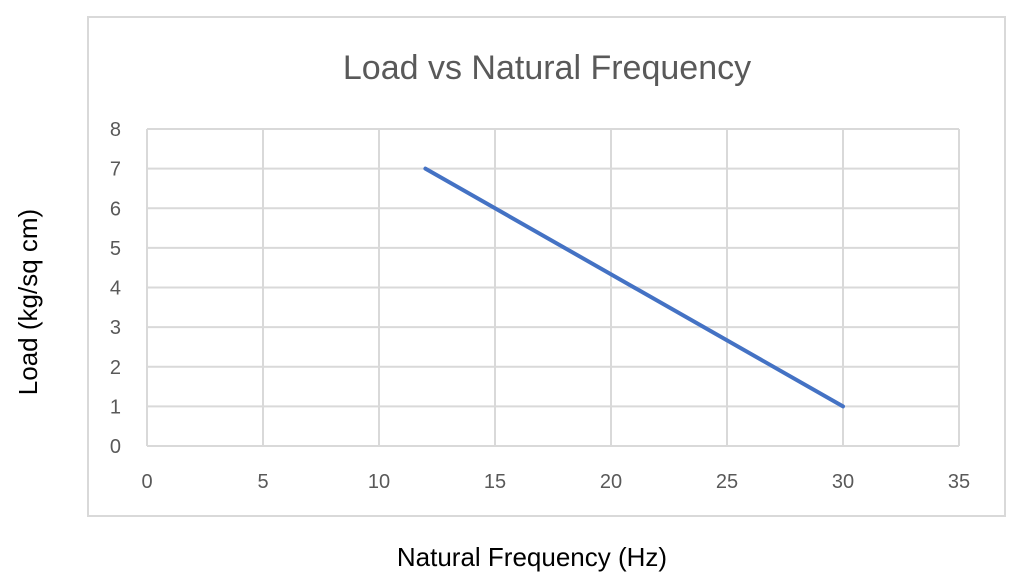  I want to click on y-tick-label: 7, so click(115, 170).